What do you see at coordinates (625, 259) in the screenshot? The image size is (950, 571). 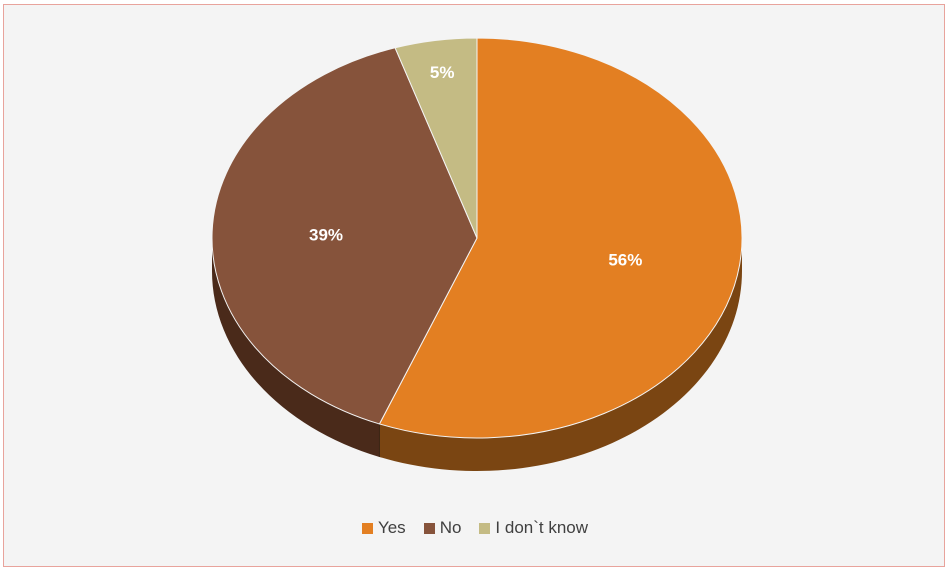 I see `data-label-yes: 56%` at bounding box center [625, 259].